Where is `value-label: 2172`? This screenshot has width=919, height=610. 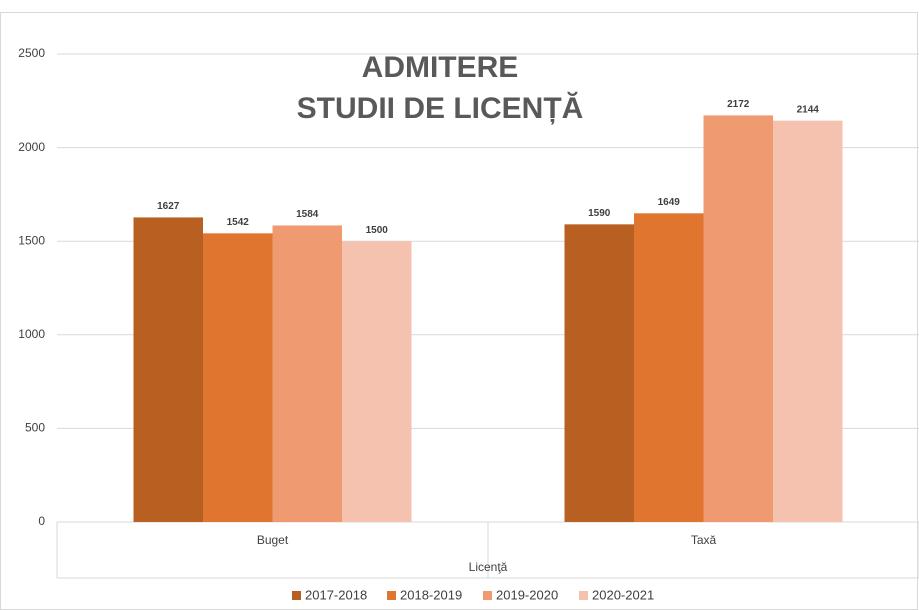
value-label: 2172 is located at coordinates (738, 104).